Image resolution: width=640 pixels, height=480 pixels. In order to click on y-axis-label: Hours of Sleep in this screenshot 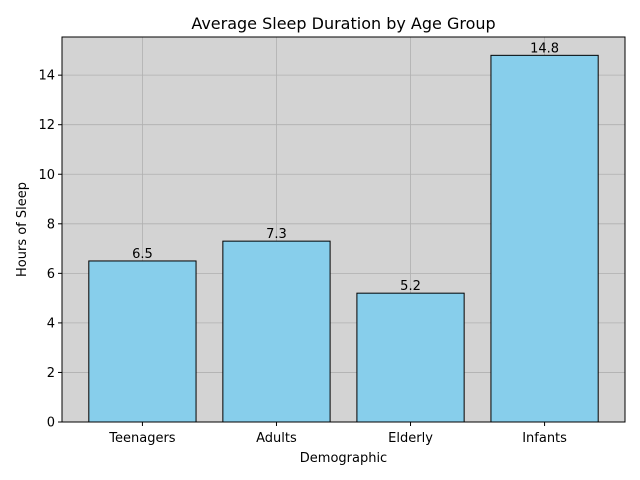, I will do `click(22, 229)`.